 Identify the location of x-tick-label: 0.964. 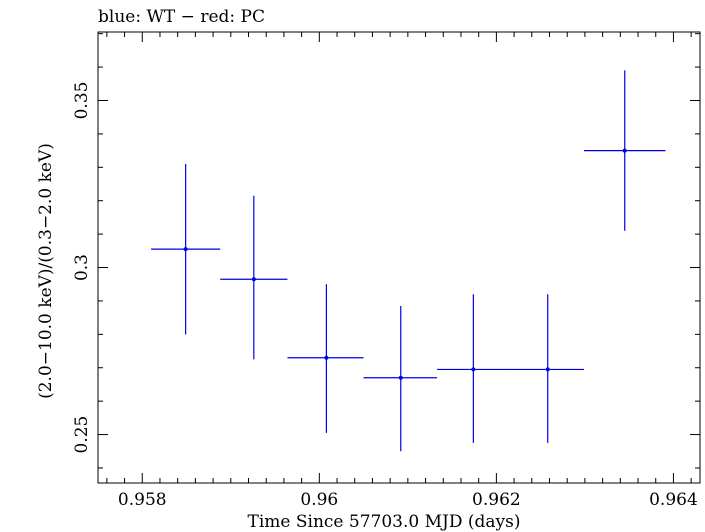
(673, 500).